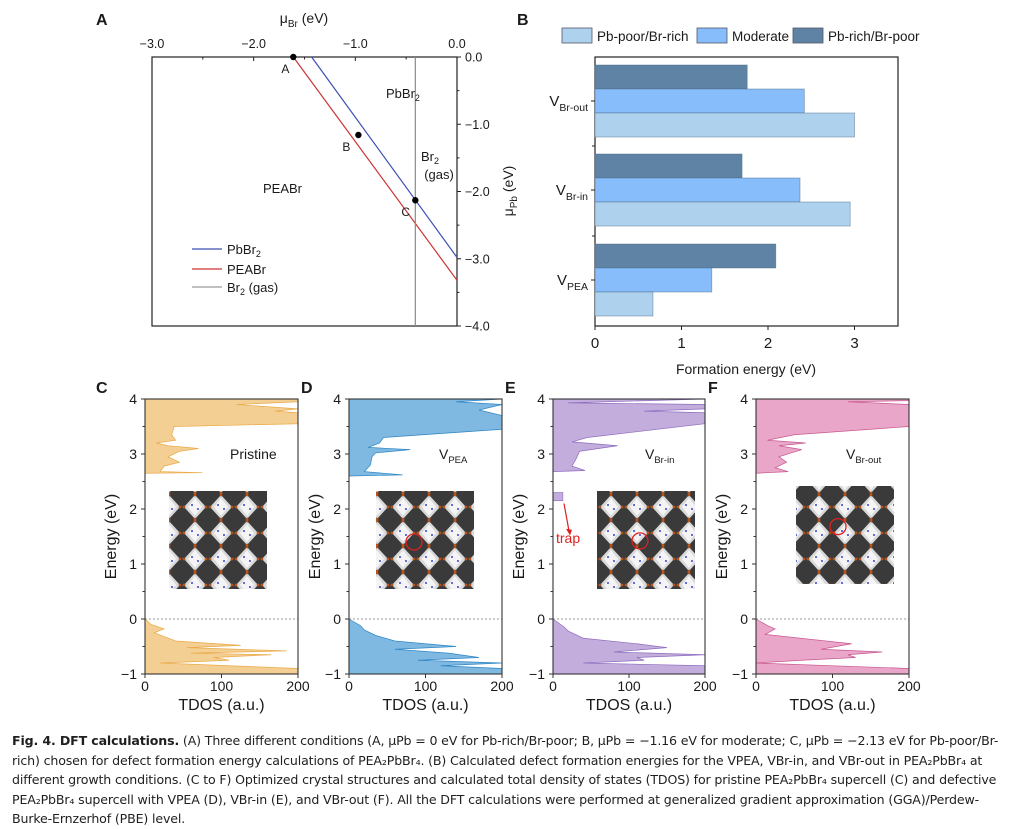 The height and width of the screenshot is (829, 1016). Describe the element at coordinates (510, 388) in the screenshot. I see `panel-label-e: E` at that location.